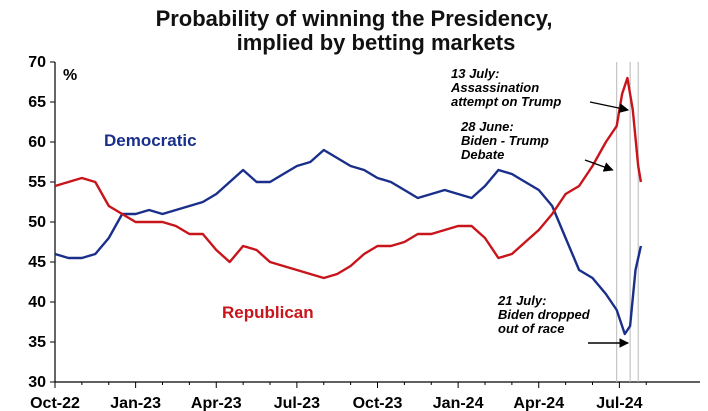 Image resolution: width=708 pixels, height=411 pixels. What do you see at coordinates (538, 403) in the screenshot?
I see `x-tick-label: Apr-24` at bounding box center [538, 403].